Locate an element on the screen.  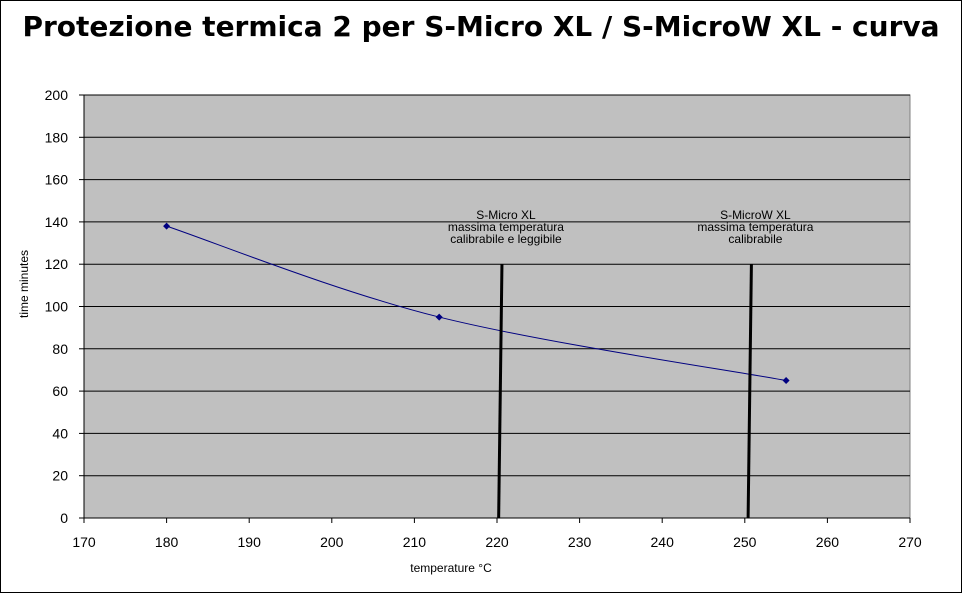
y-tick-label-40: 40 is located at coordinates (60, 433).